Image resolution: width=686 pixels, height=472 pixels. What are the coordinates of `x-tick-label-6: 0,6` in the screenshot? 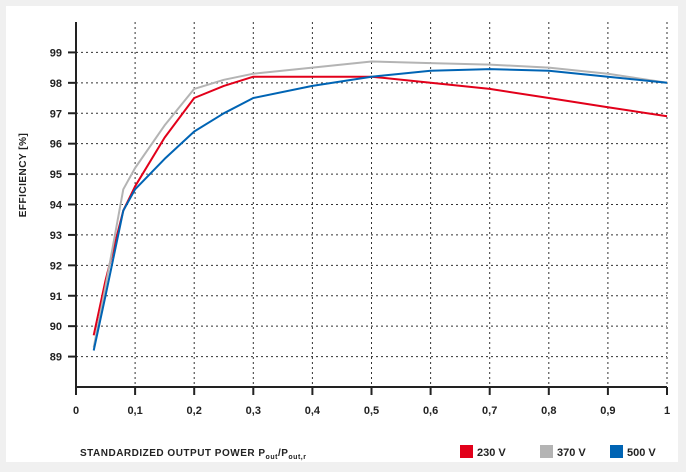 It's located at (430, 411).